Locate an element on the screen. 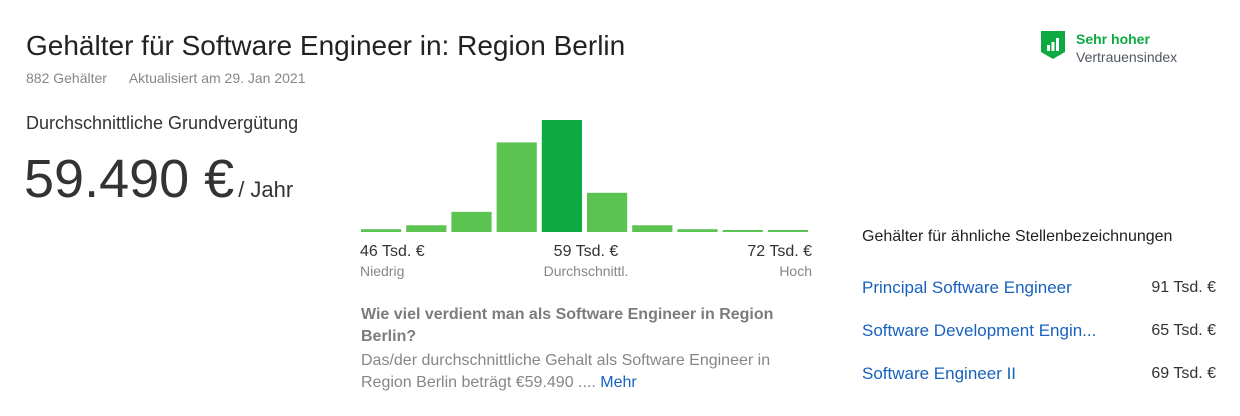 Image resolution: width=1240 pixels, height=416 pixels. histogram-low: 46 Tsd. € Niedrig is located at coordinates (392, 261).